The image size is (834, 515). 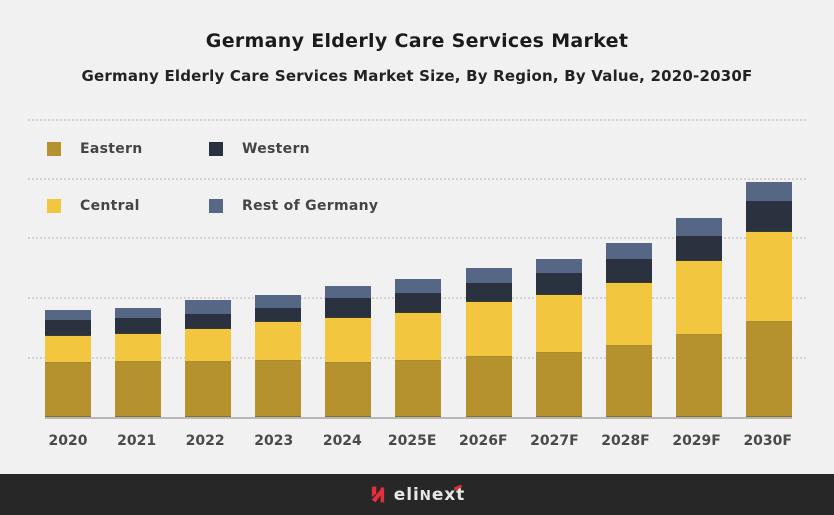 I want to click on x-axis-label-2030F: 2030F, so click(x=767, y=441).